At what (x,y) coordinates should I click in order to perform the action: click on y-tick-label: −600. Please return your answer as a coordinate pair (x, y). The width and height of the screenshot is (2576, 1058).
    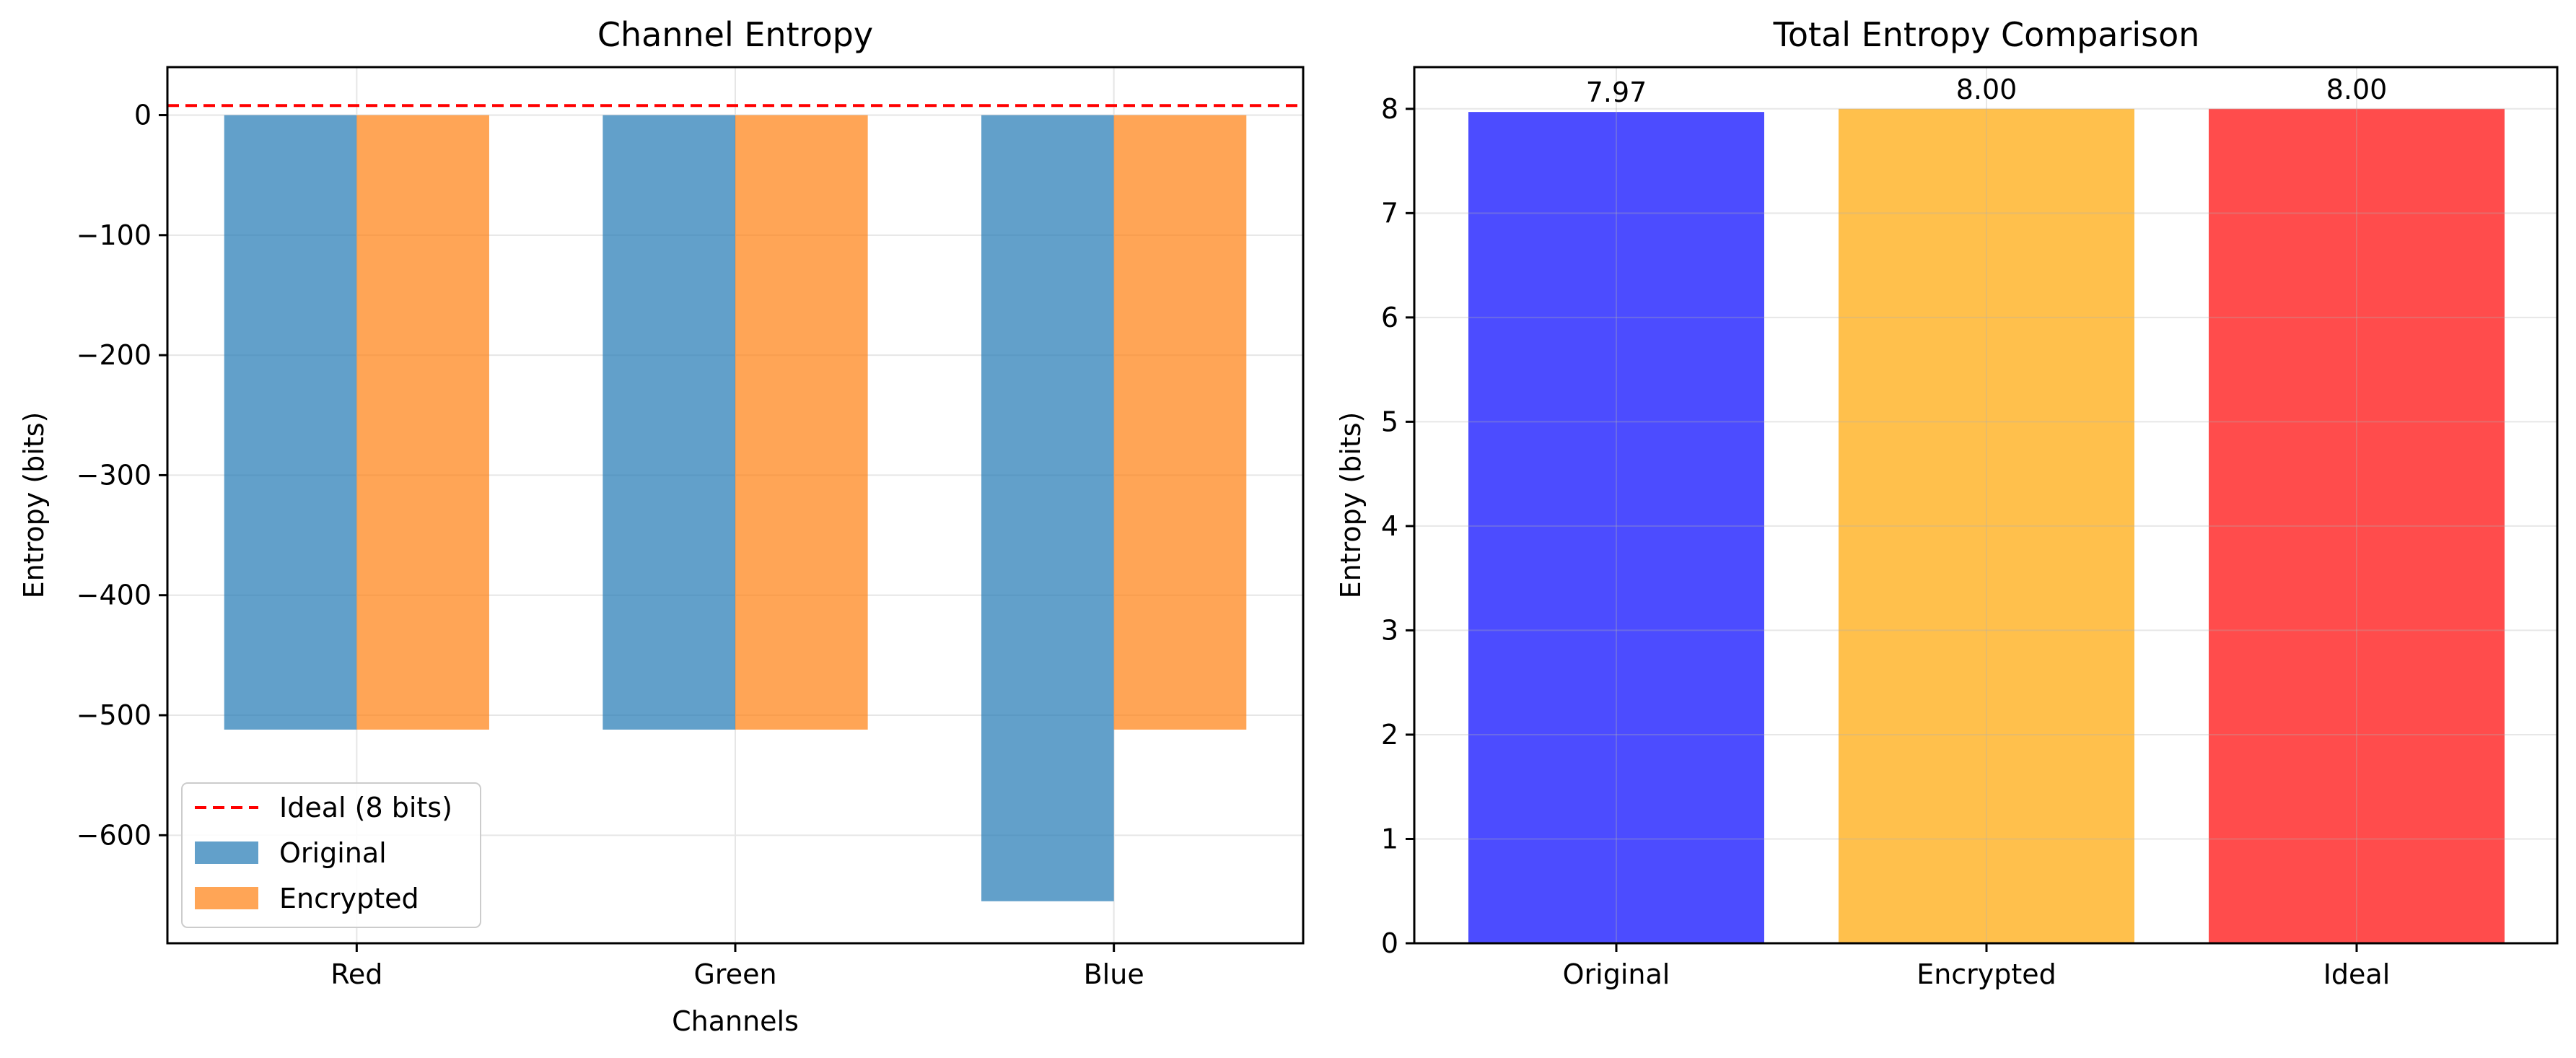
    Looking at the image, I should click on (114, 835).